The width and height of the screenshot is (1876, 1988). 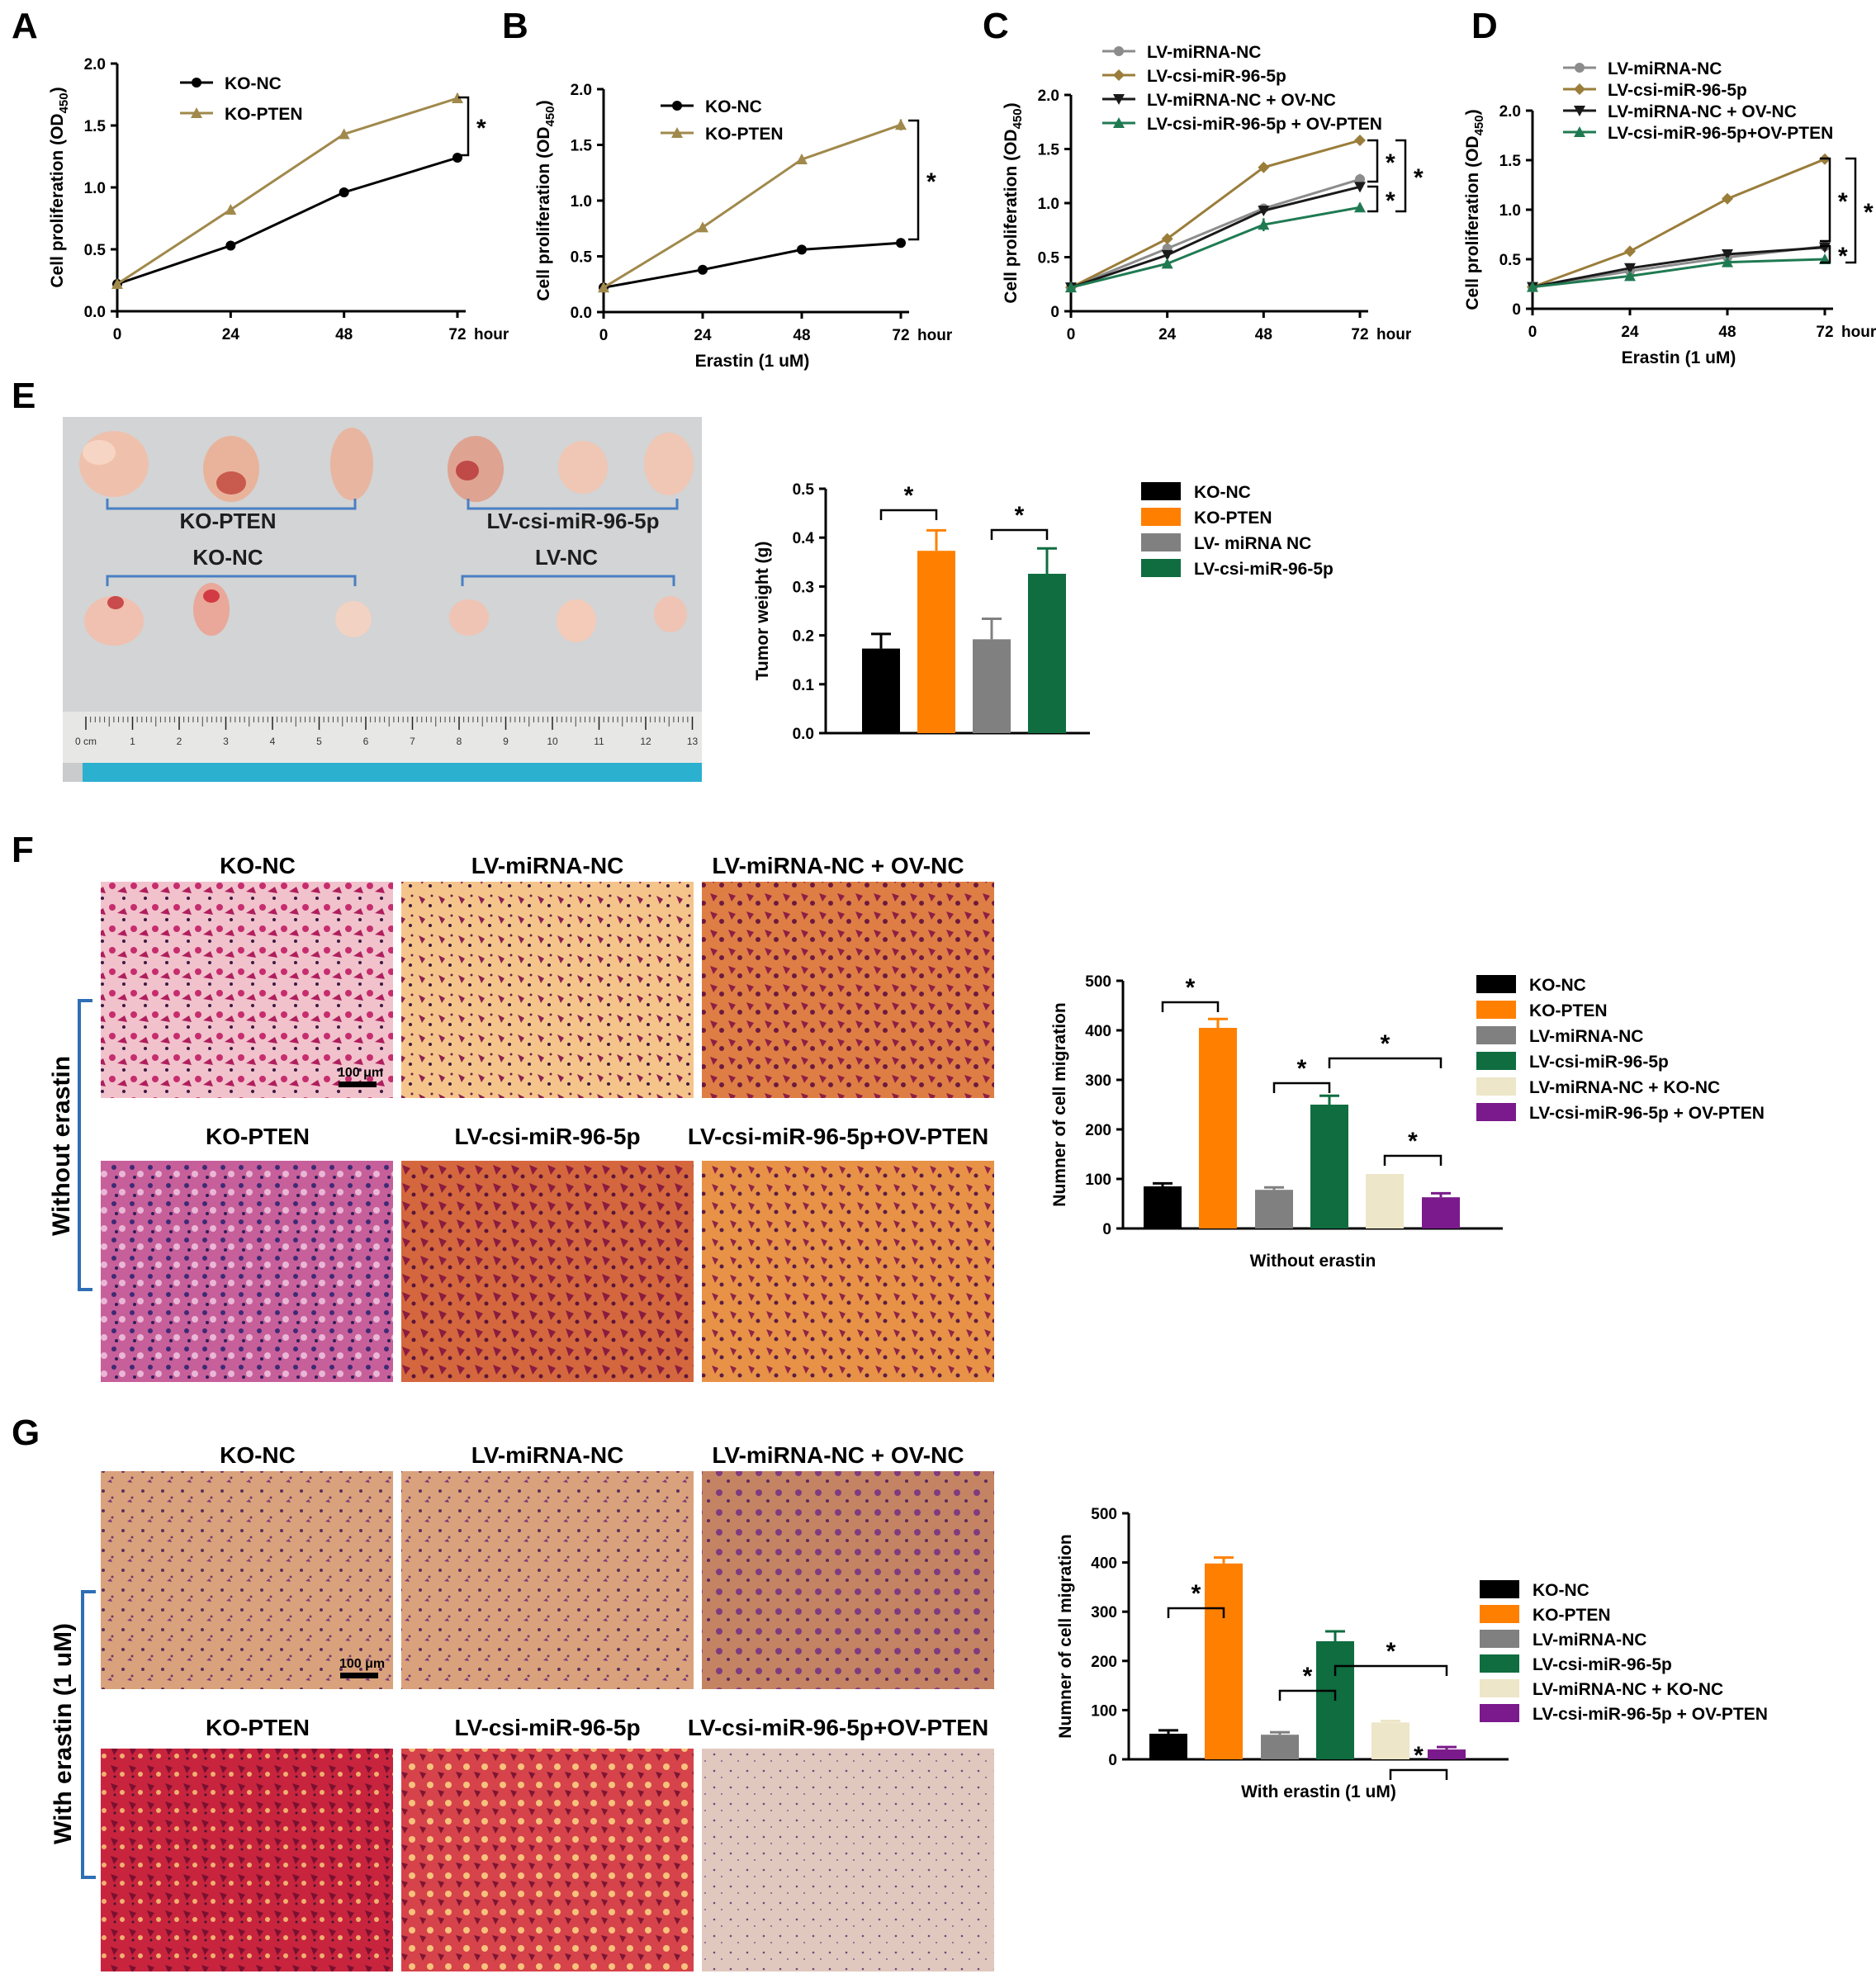 What do you see at coordinates (228, 557) in the screenshot?
I see `tumor-label-ko-nc: KO-NC` at bounding box center [228, 557].